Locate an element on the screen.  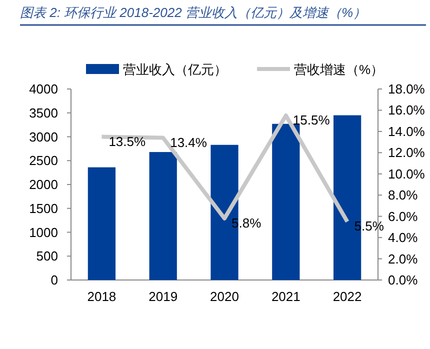
y2-tick-label: 12.0% is located at coordinates (407, 152).